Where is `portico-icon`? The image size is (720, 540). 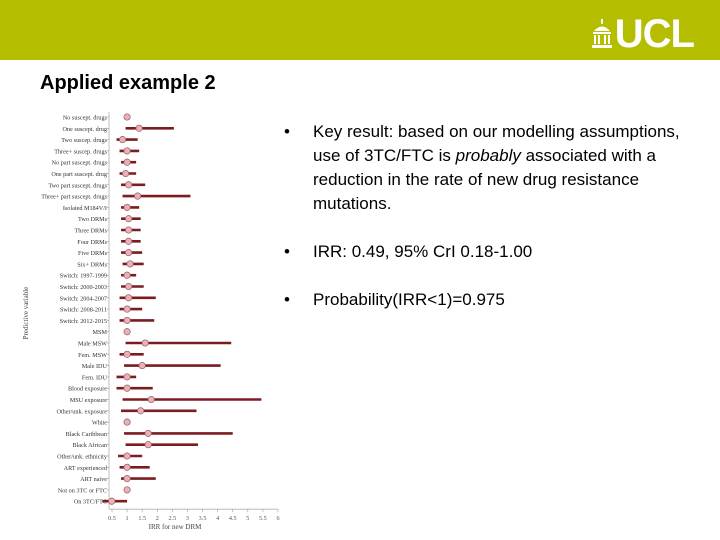 portico-icon is located at coordinates (601, 33).